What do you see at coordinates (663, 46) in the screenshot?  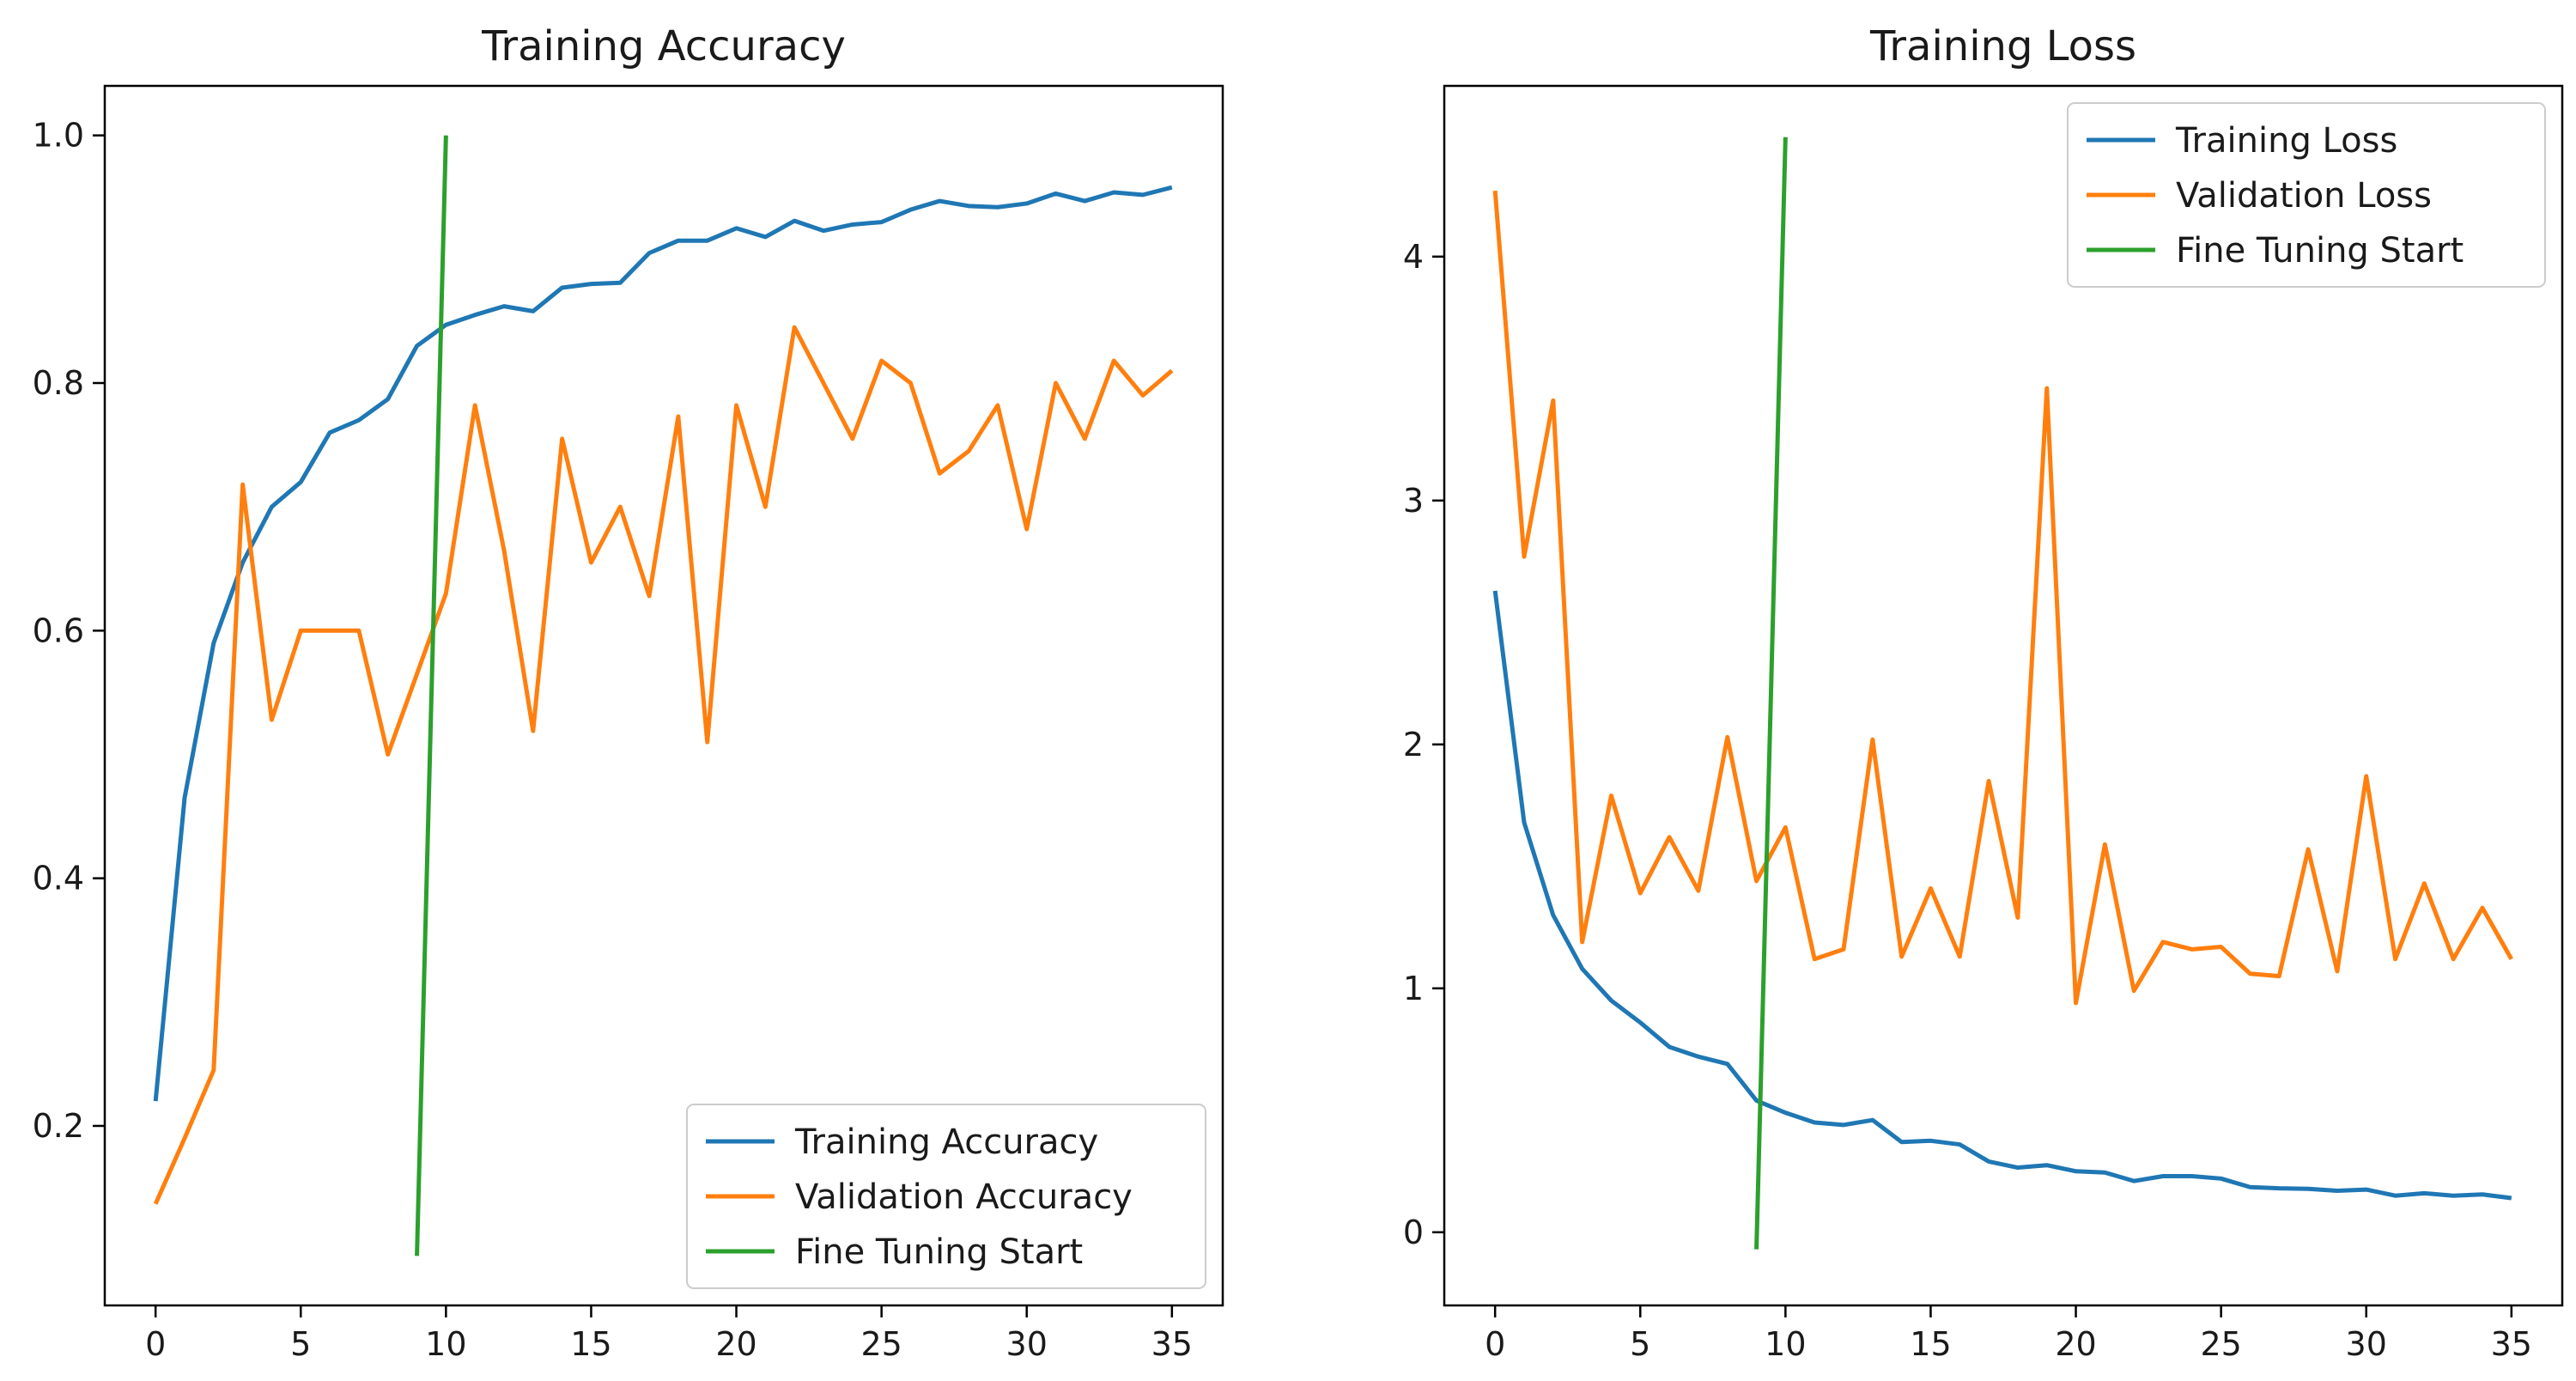 I see `chart-title: Training Accuracy` at bounding box center [663, 46].